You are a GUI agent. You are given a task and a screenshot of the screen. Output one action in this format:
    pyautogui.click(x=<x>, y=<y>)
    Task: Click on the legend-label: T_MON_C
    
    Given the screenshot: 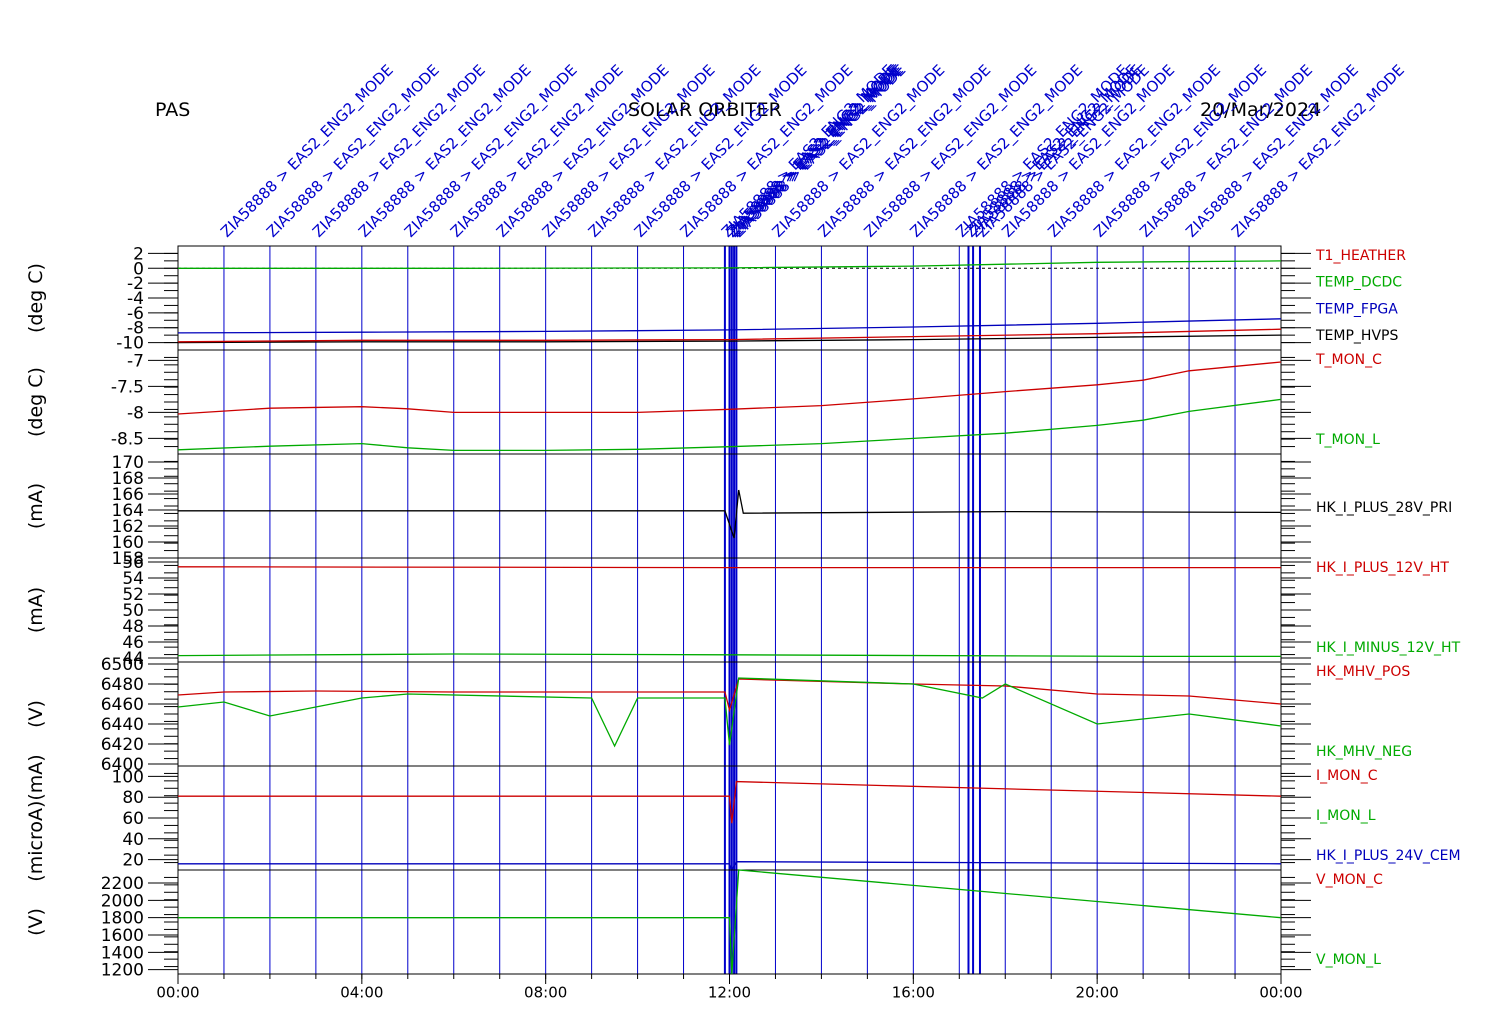 What is the action you would take?
    pyautogui.click(x=1348, y=360)
    